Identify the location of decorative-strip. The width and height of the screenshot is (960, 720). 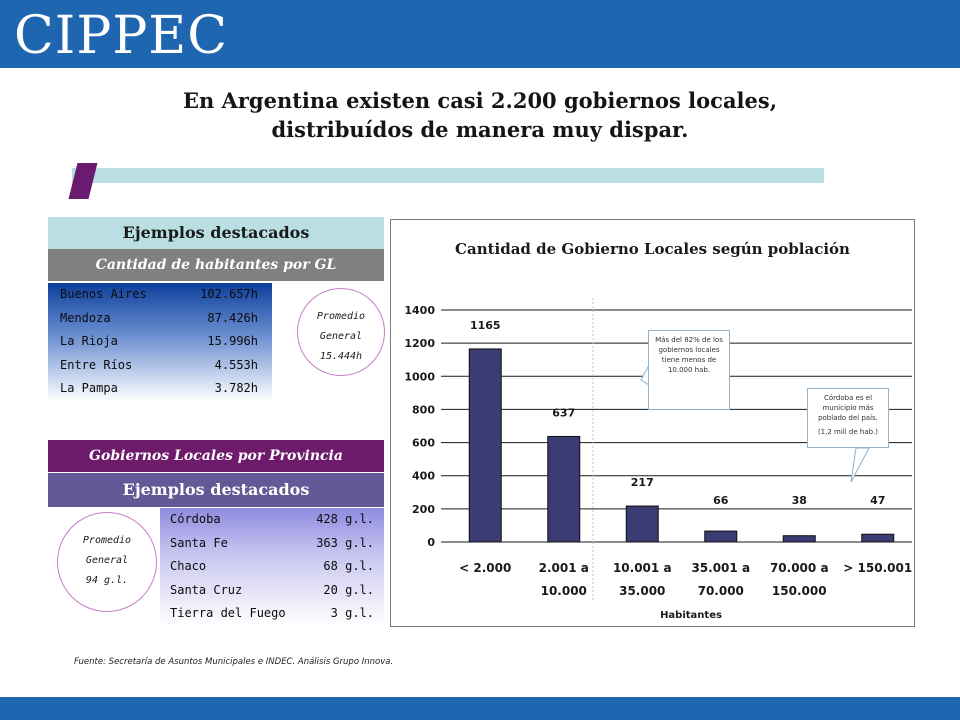
(448, 175).